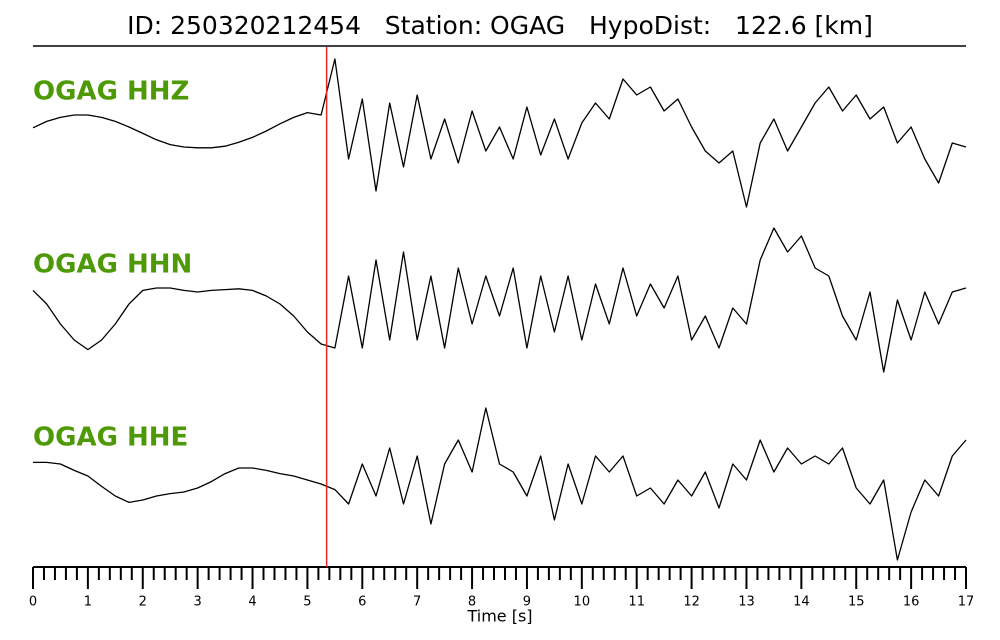 This screenshot has height=640, width=1000. I want to click on x-tick-label: 10, so click(582, 602).